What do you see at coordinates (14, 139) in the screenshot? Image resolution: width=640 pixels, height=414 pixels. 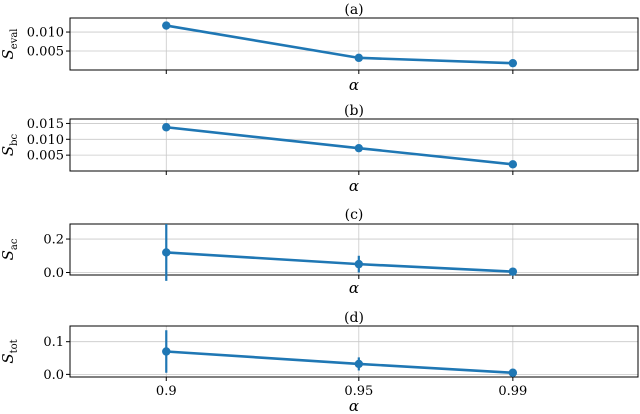 I see `y-axis-label-subscript: bc` at bounding box center [14, 139].